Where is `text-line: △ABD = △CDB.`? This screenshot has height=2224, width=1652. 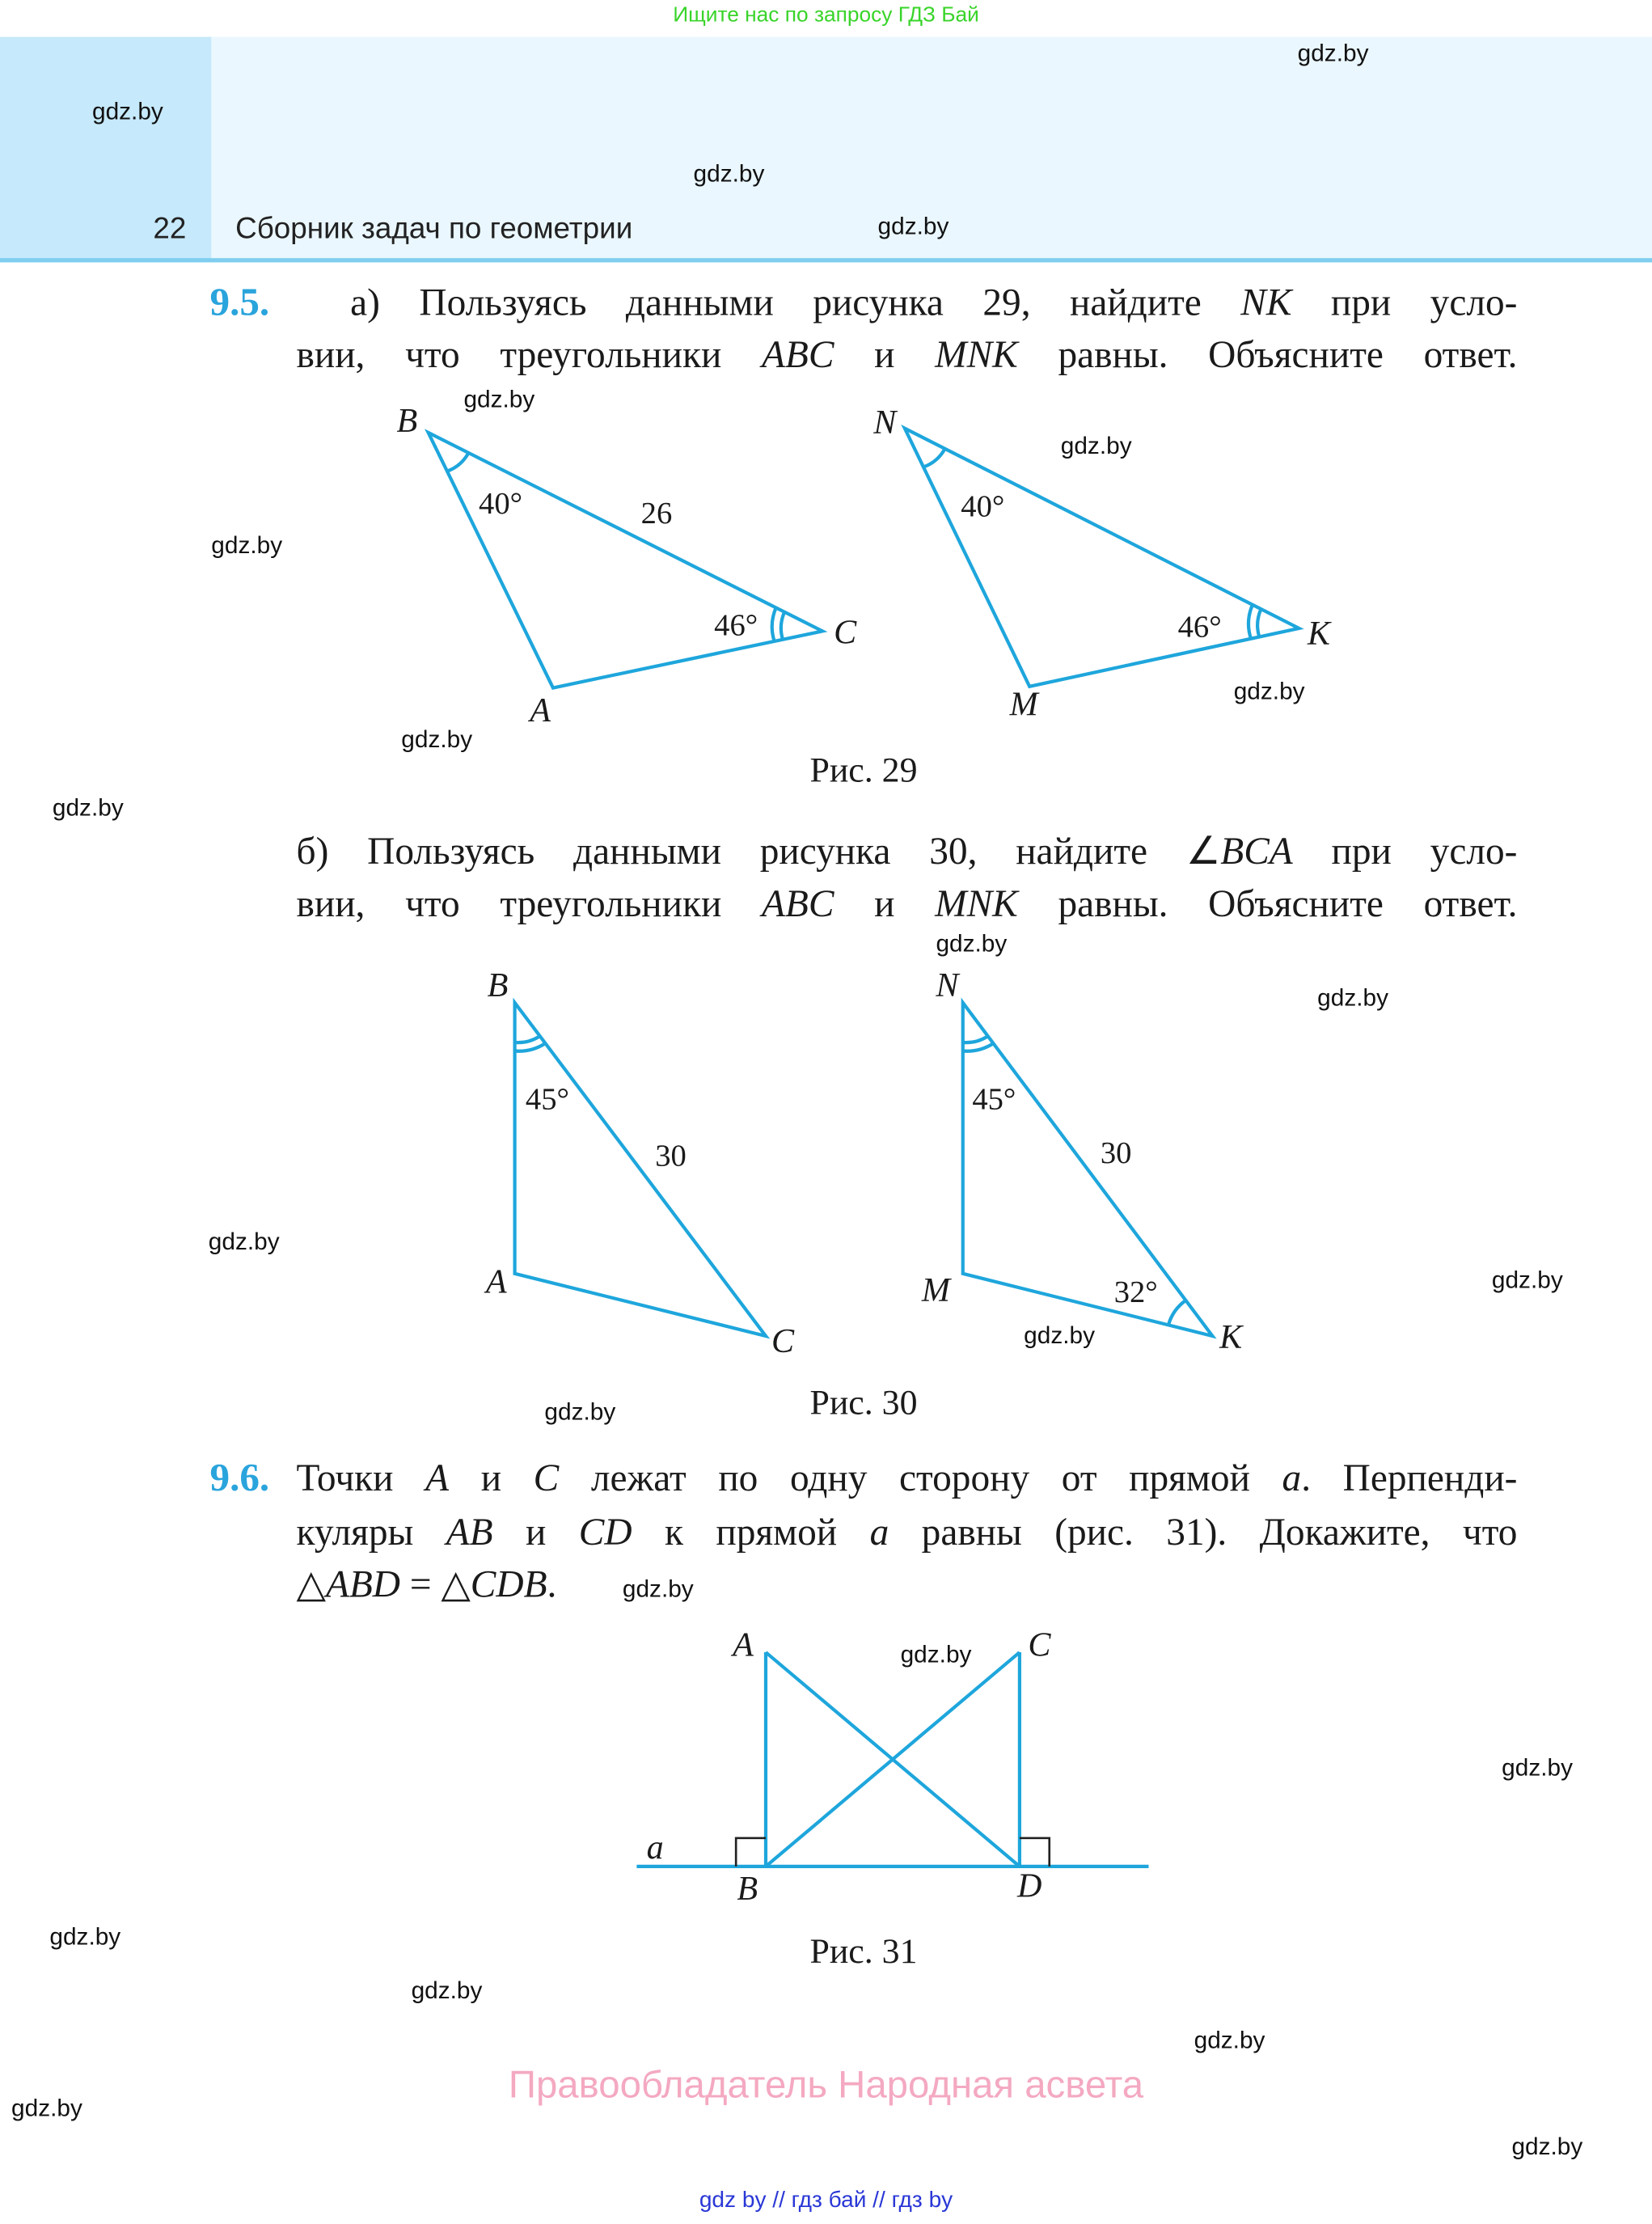
text-line: △ABD = △CDB. is located at coordinates (467, 1587).